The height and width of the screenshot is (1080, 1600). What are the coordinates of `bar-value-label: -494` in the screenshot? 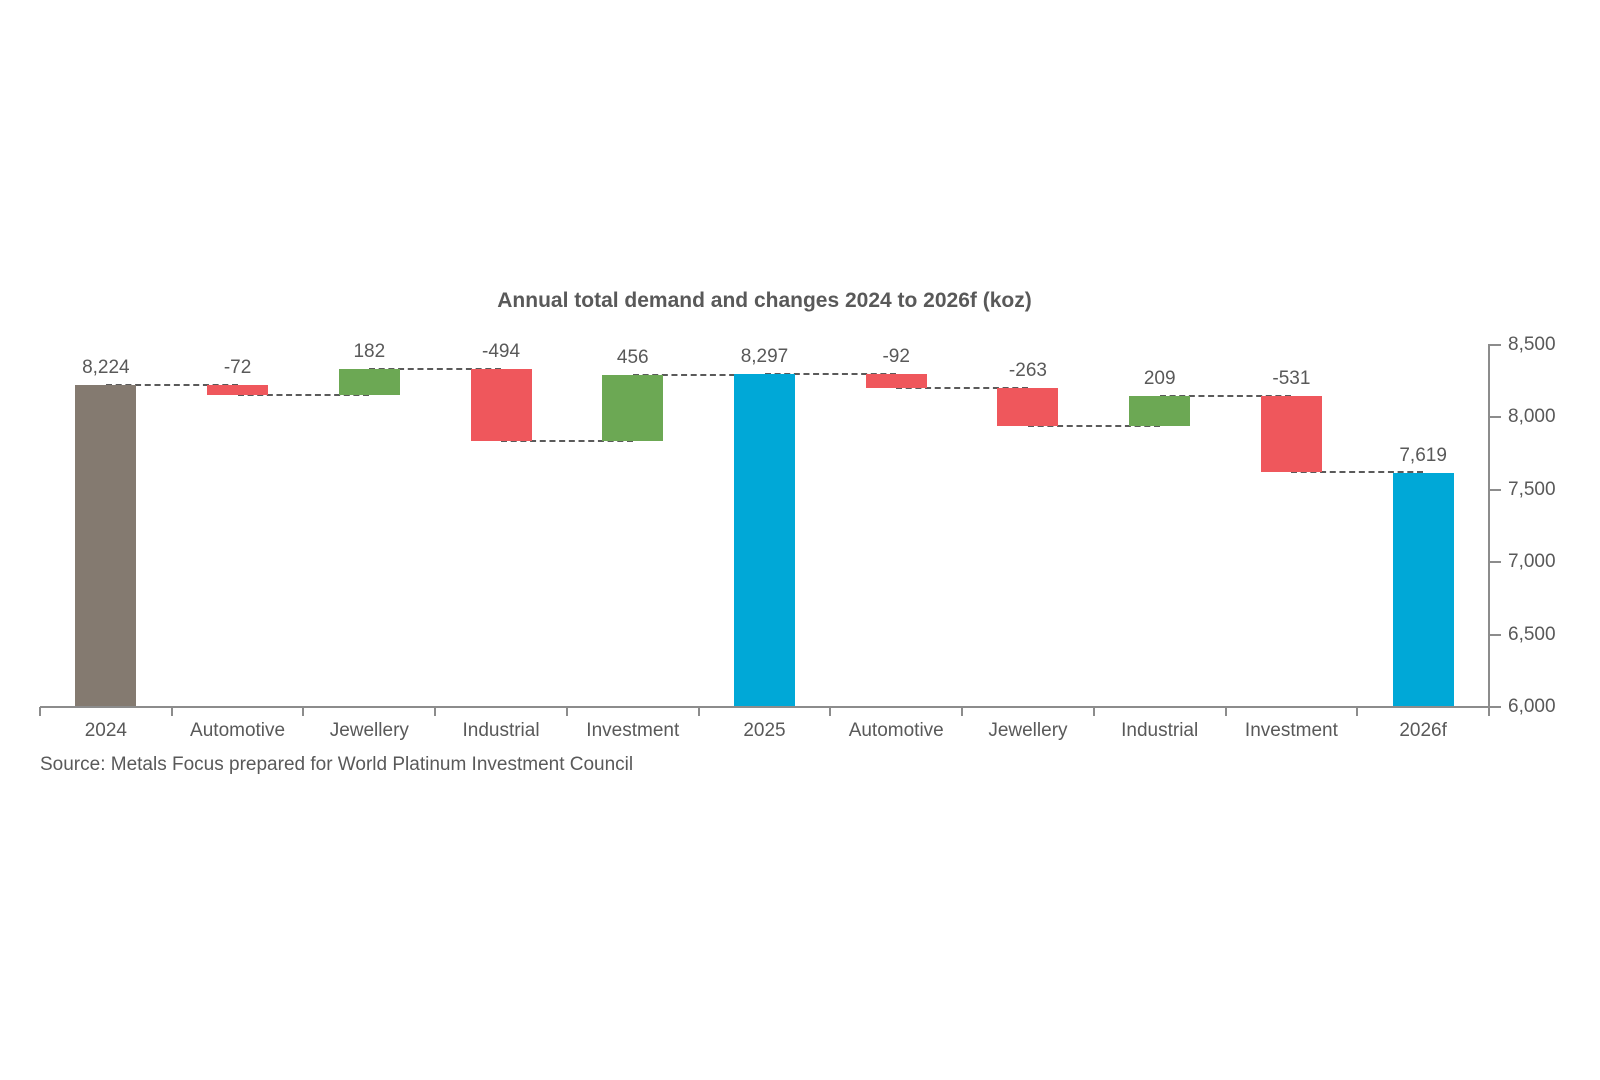 It's located at (501, 352).